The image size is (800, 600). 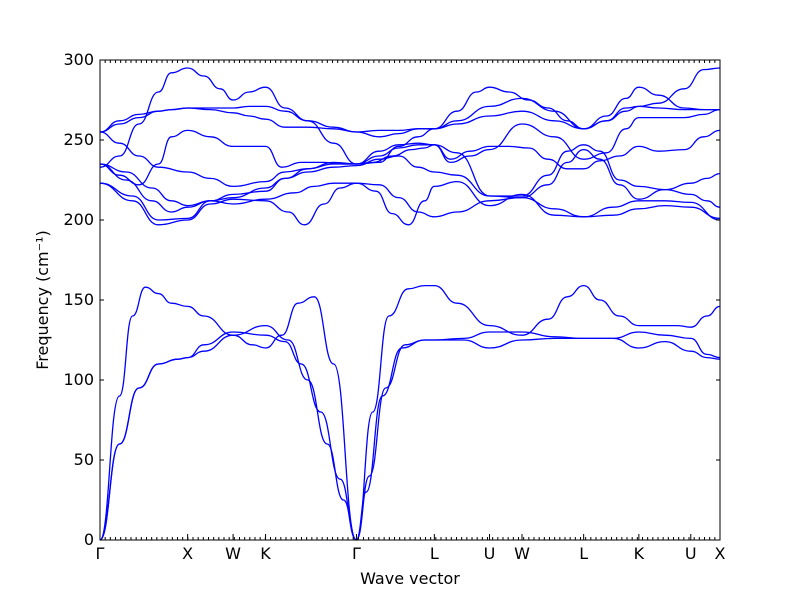 I want to click on y-tick-label: 300, so click(x=78, y=59).